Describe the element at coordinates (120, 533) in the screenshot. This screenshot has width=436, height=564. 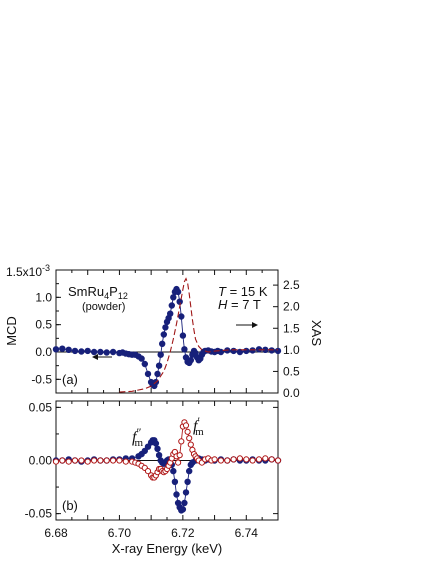
I see `x-tick-label: 6.70` at that location.